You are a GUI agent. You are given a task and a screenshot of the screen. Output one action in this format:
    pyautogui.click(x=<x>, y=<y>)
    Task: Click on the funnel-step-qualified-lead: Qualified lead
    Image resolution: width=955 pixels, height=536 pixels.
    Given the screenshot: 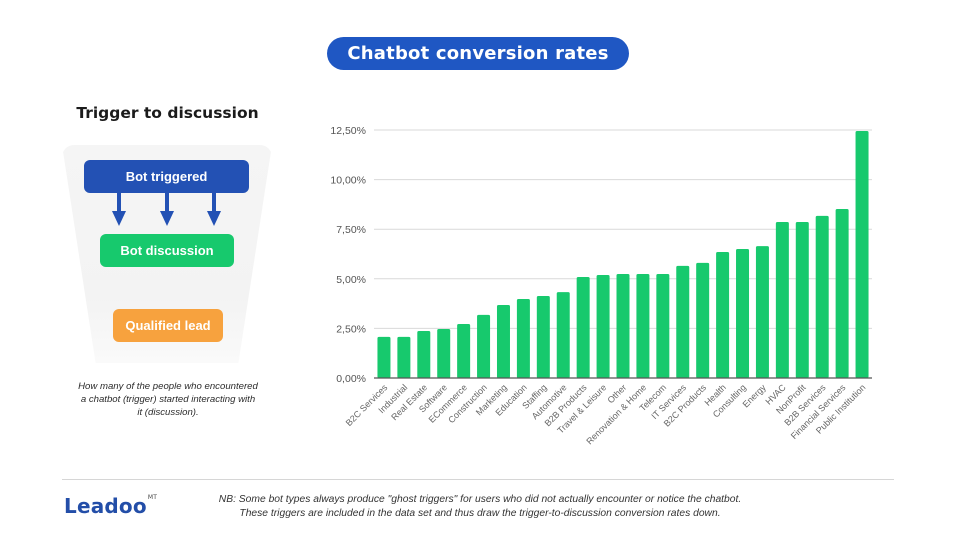 What is the action you would take?
    pyautogui.click(x=168, y=325)
    